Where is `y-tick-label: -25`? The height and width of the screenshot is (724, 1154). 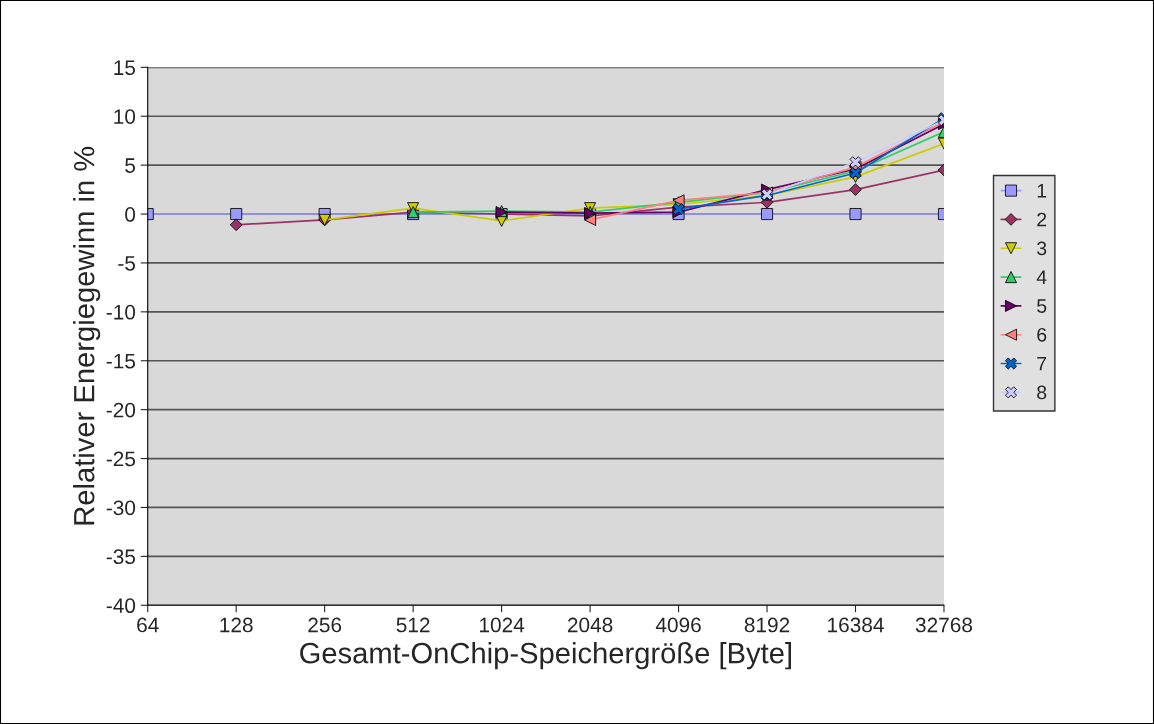
y-tick-label: -25 is located at coordinates (121, 459).